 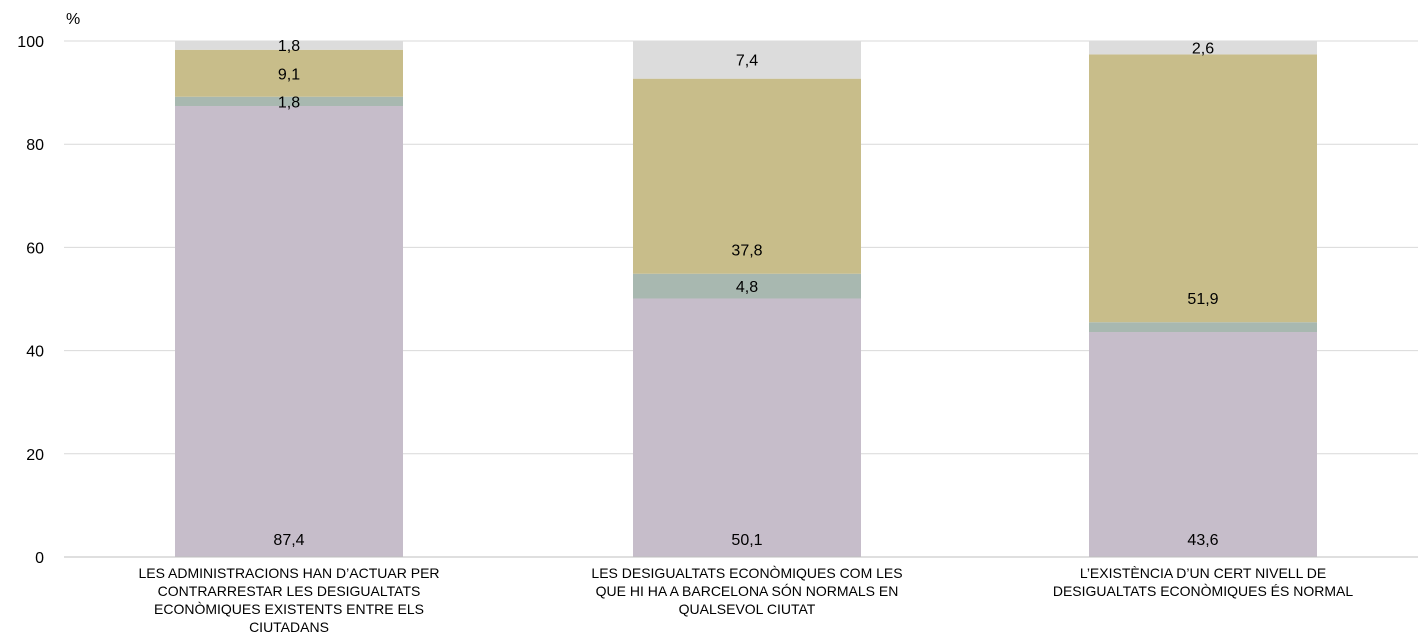 What do you see at coordinates (289, 591) in the screenshot?
I see `x-category-label: CONTRARRESTAR LES DESIGUALTATS` at bounding box center [289, 591].